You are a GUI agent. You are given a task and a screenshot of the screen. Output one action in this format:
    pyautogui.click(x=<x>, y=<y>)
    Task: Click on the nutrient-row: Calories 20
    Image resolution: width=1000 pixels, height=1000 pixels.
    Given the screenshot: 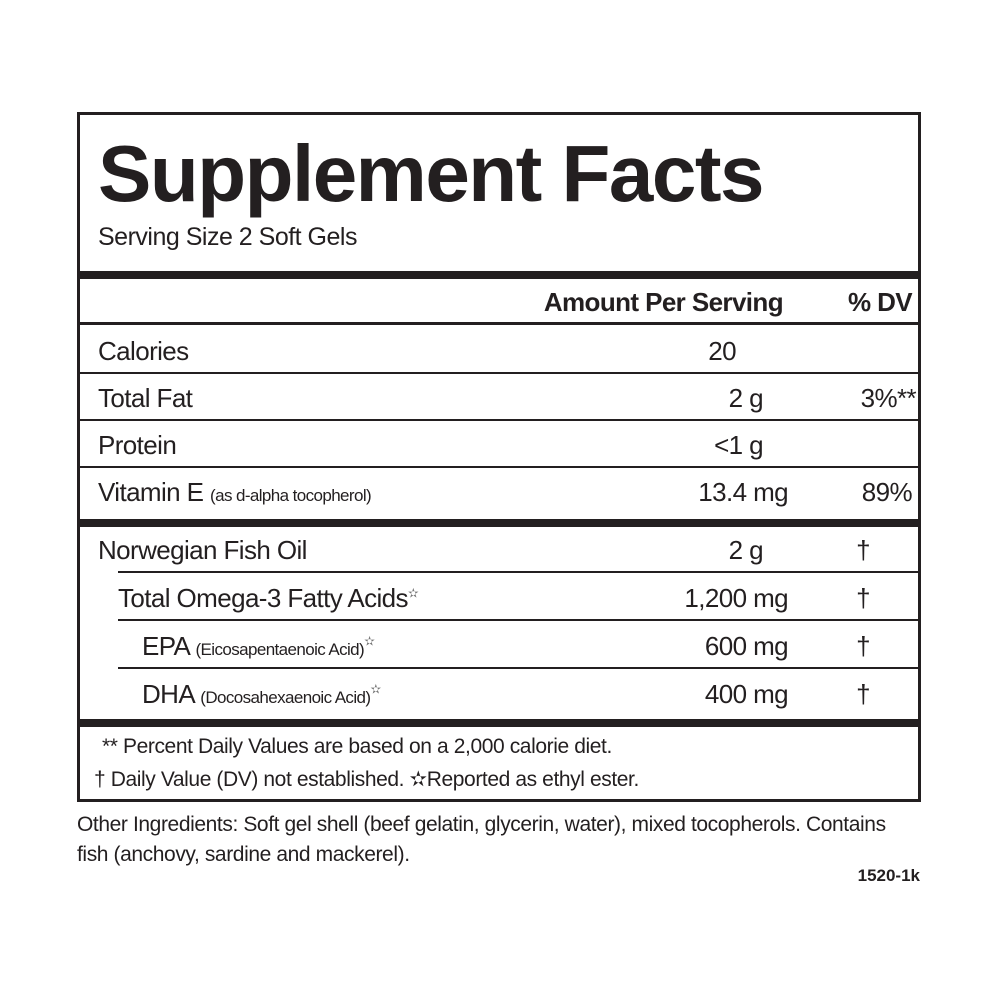 What is the action you would take?
    pyautogui.click(x=499, y=351)
    